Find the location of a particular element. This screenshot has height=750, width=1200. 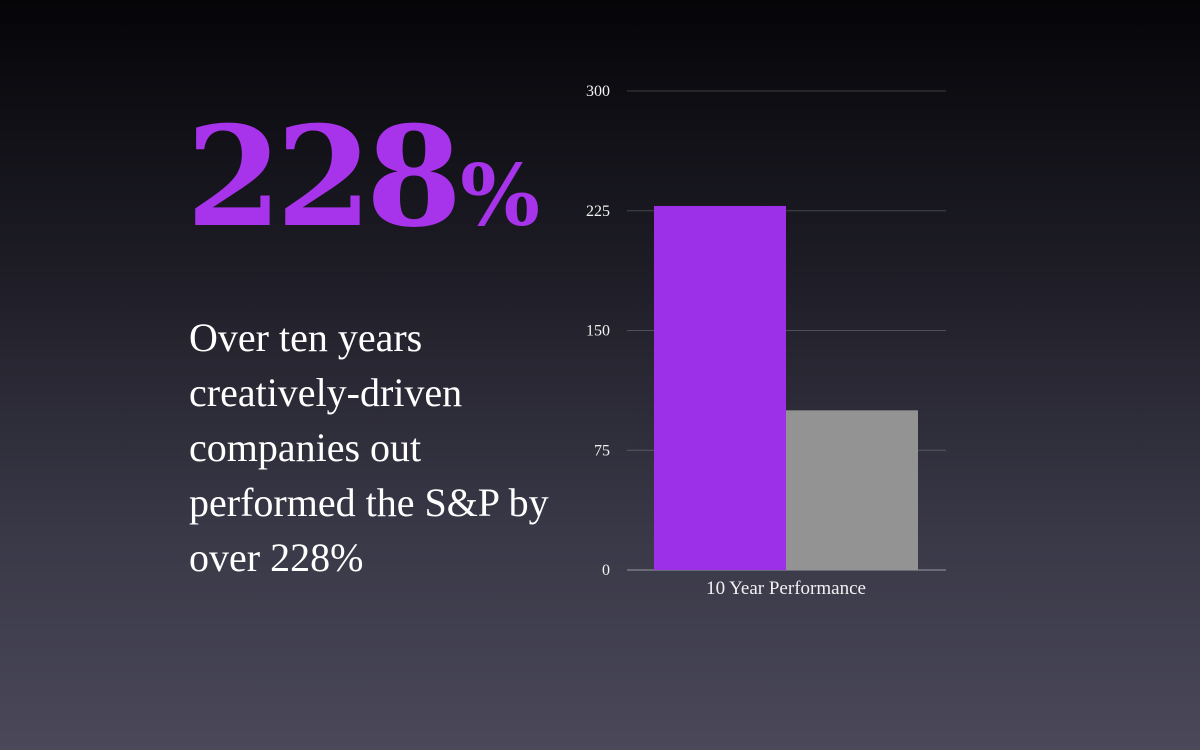

x-category-label: 10 Year Performance is located at coordinates (786, 588).